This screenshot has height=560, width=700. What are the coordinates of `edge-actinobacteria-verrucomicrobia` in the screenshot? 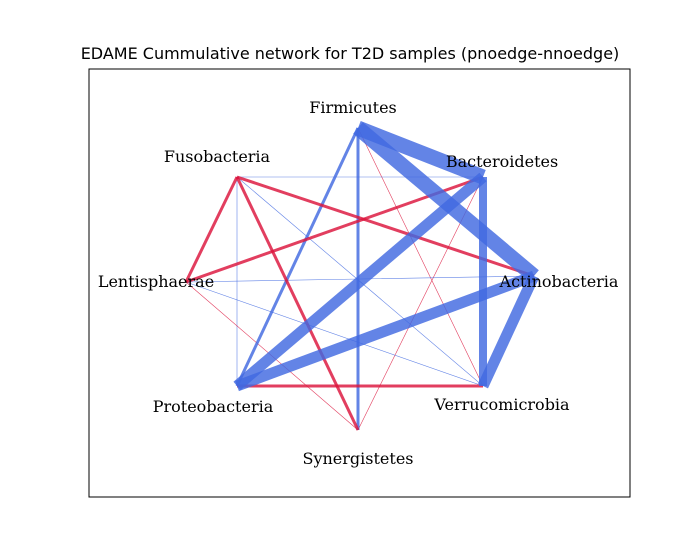 It's located at (508, 331).